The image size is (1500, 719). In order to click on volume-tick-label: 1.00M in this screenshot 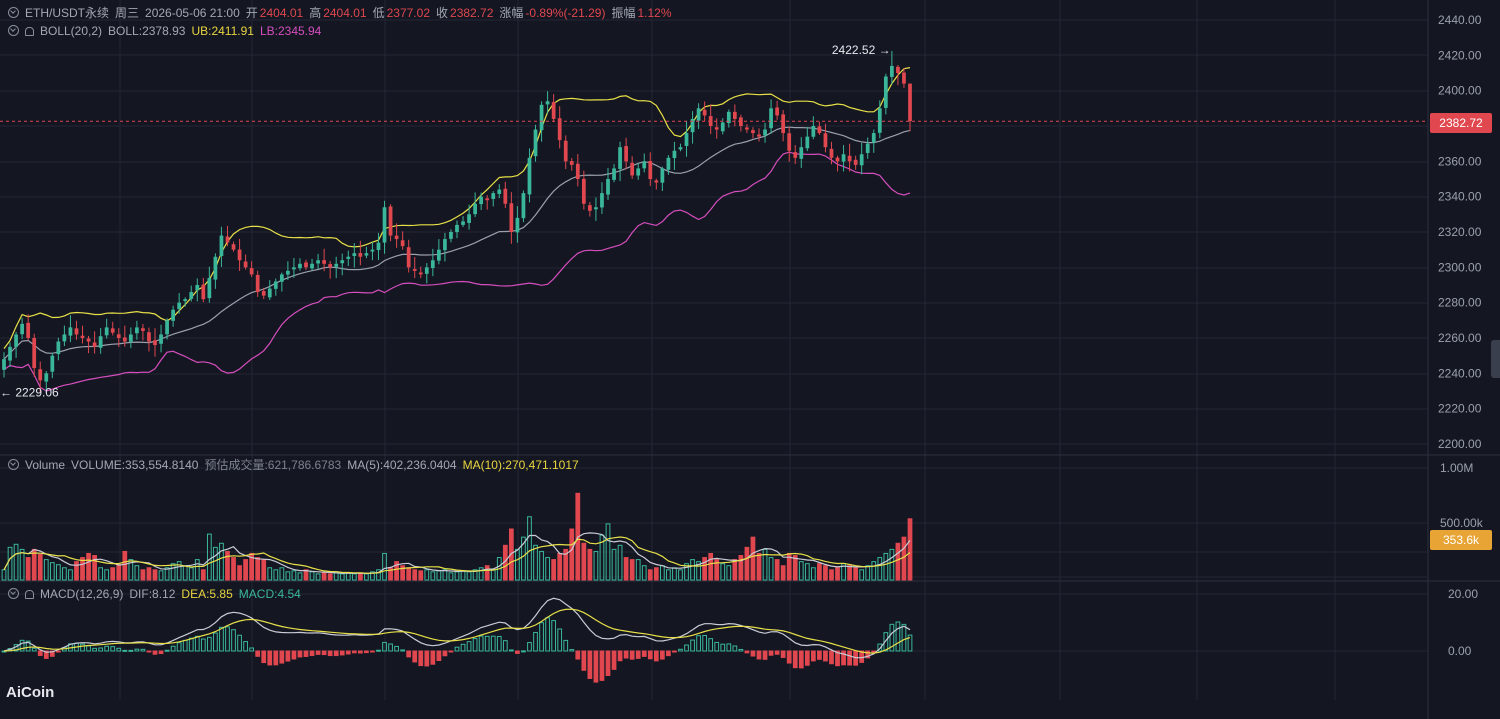, I will do `click(1456, 468)`.